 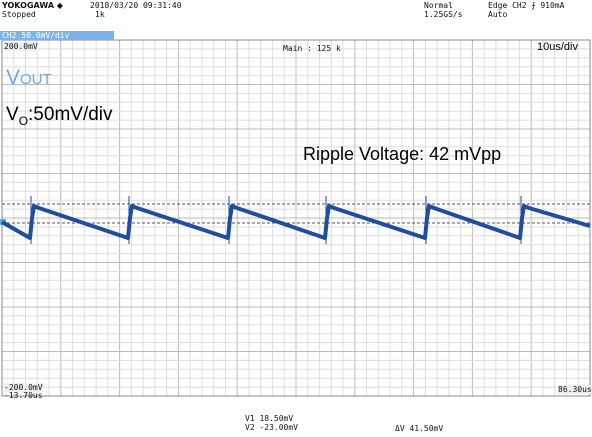 I want to click on scale-main: V, so click(x=12, y=114).